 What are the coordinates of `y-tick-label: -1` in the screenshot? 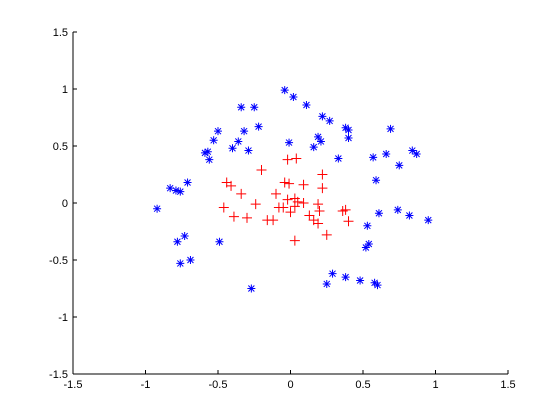 It's located at (63, 318).